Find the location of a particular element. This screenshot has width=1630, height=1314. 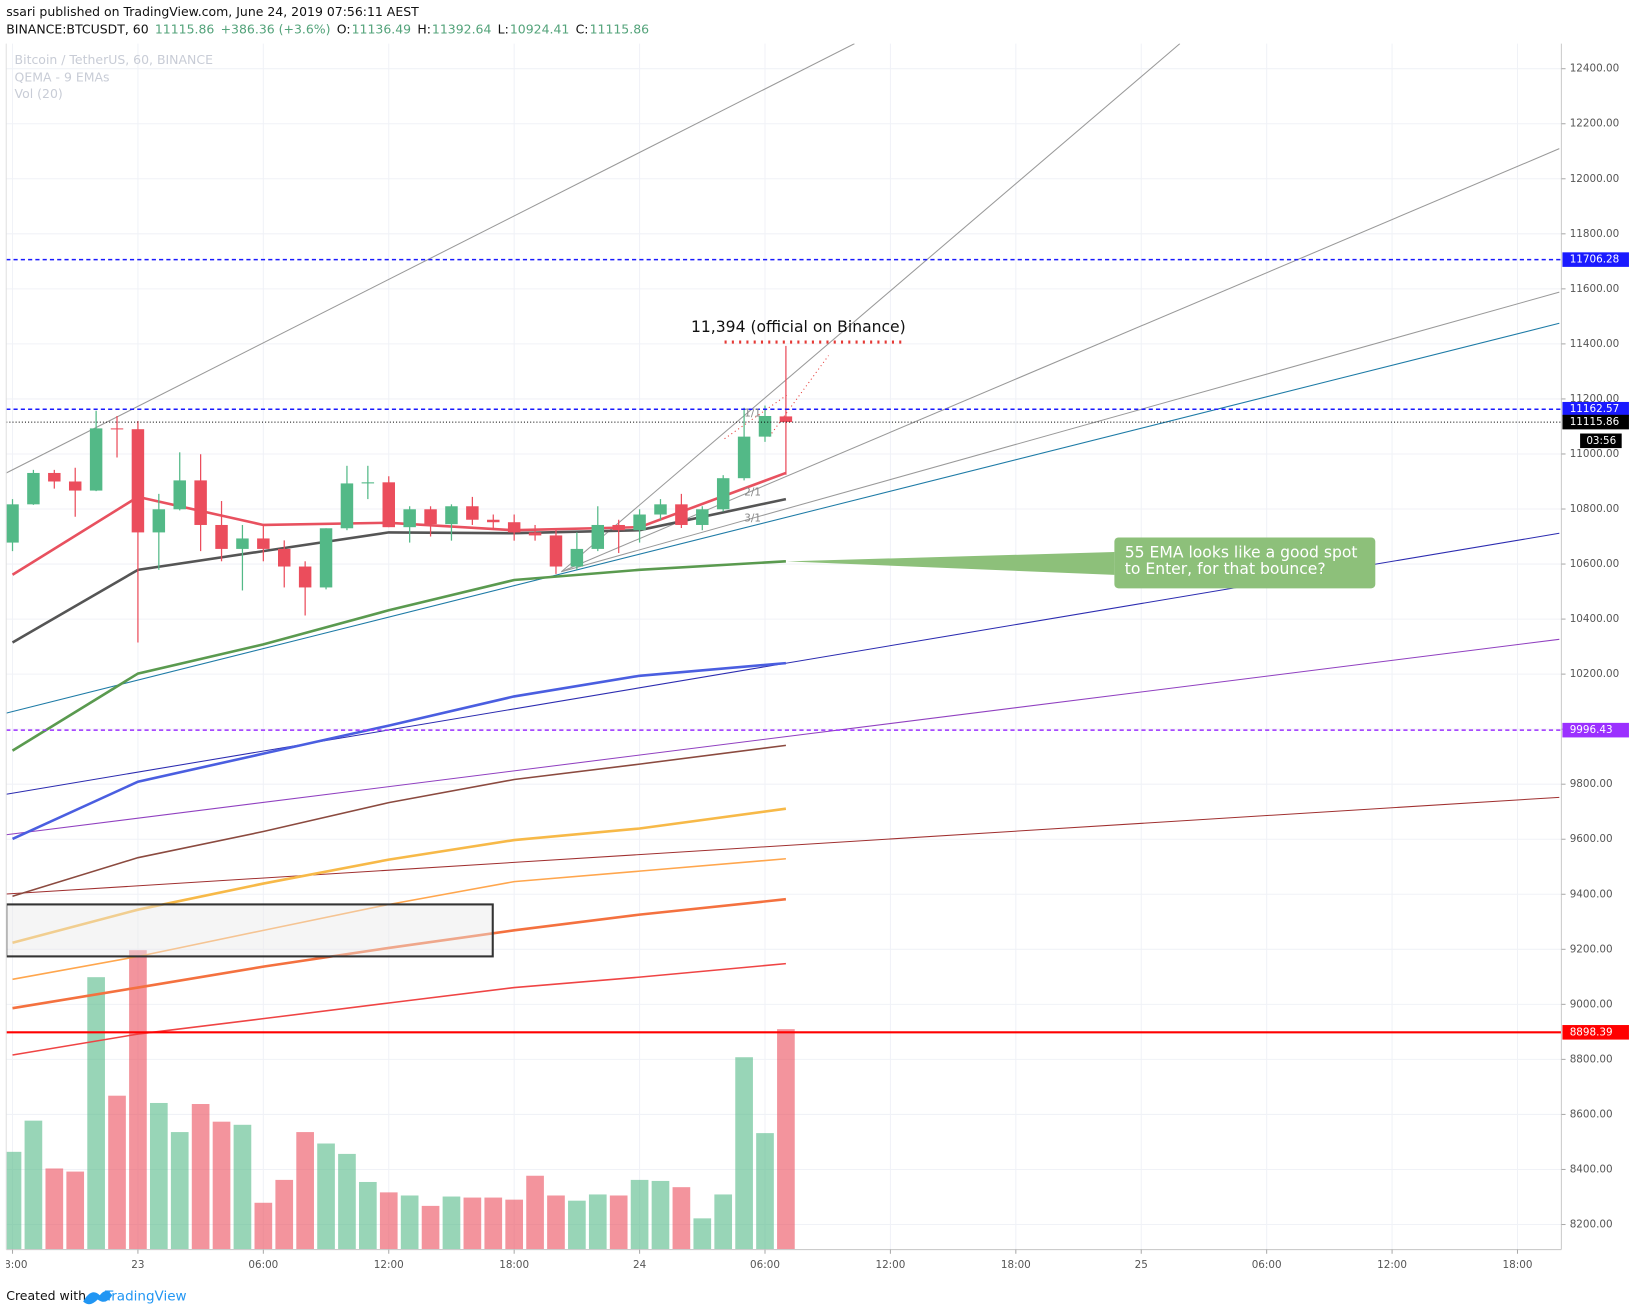

y-tick-label: 9400.00 is located at coordinates (1591, 894).